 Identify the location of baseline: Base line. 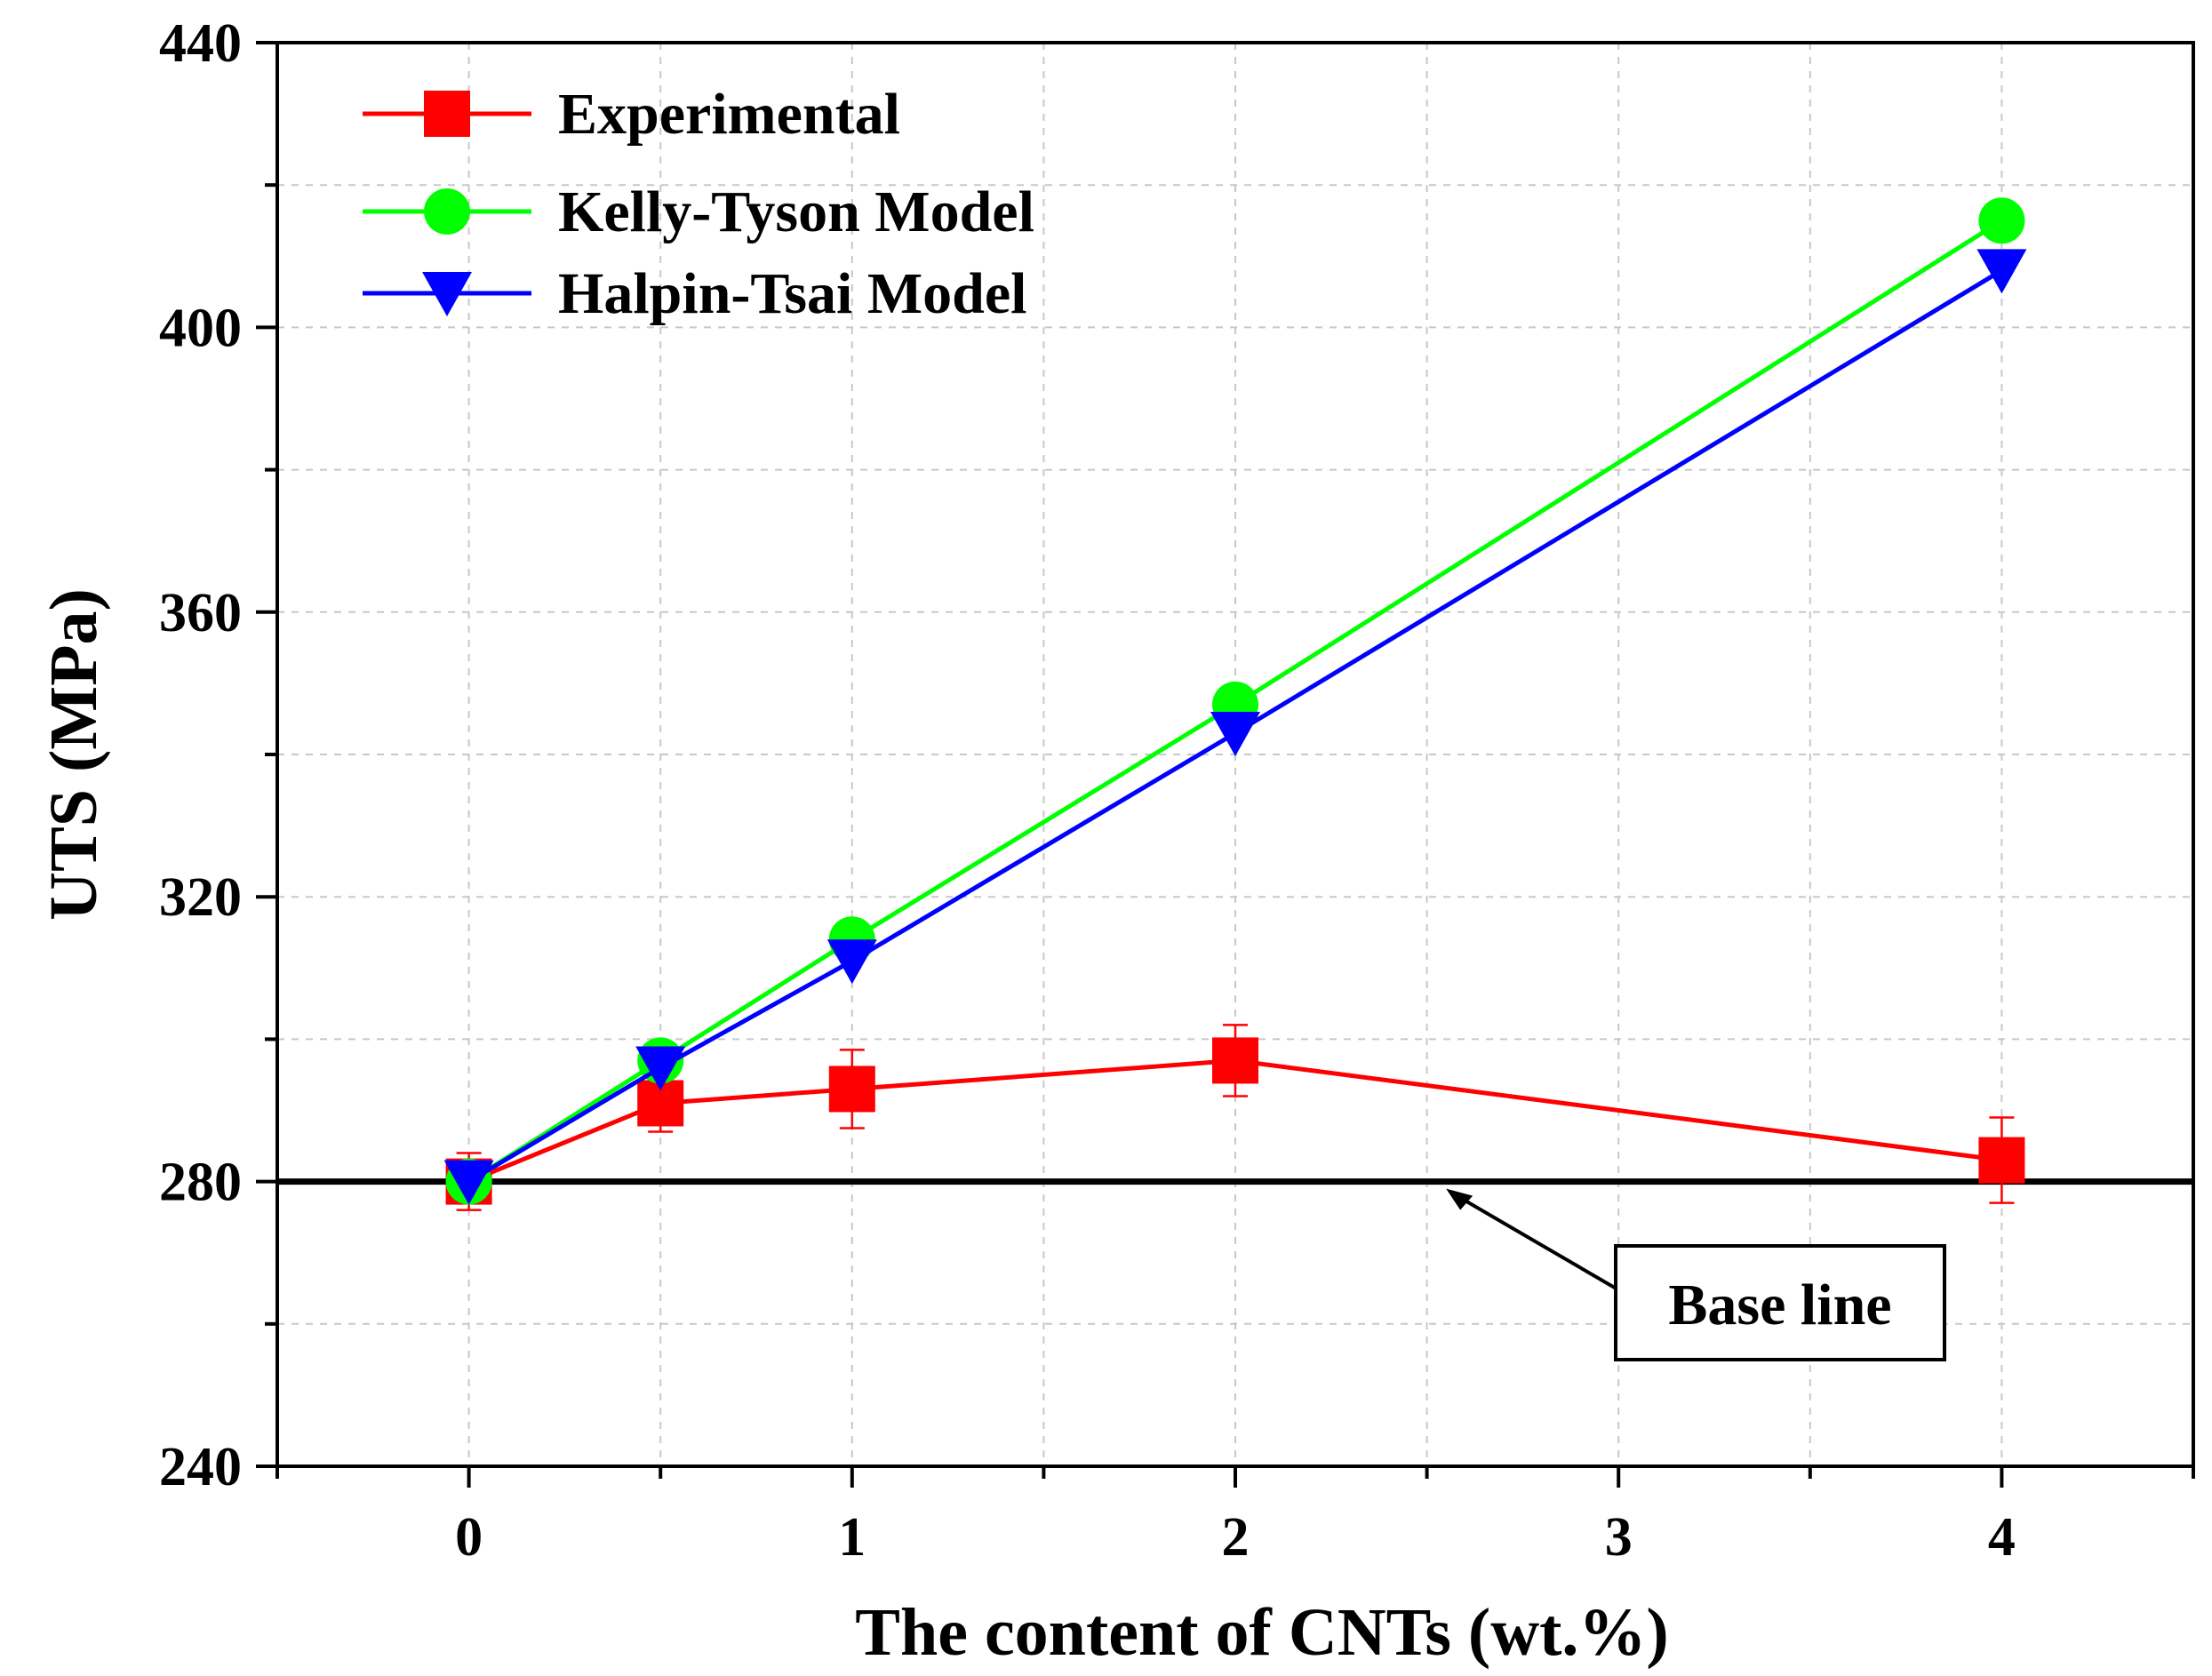
(1235, 1270).